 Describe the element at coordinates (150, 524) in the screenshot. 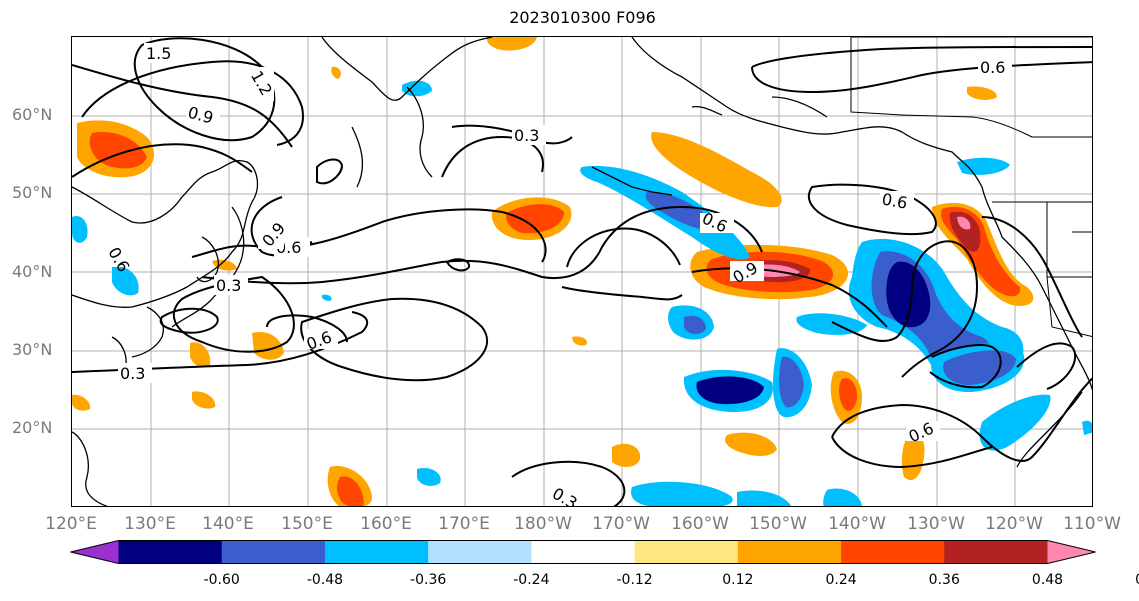

I see `lon-label: 130°E` at that location.